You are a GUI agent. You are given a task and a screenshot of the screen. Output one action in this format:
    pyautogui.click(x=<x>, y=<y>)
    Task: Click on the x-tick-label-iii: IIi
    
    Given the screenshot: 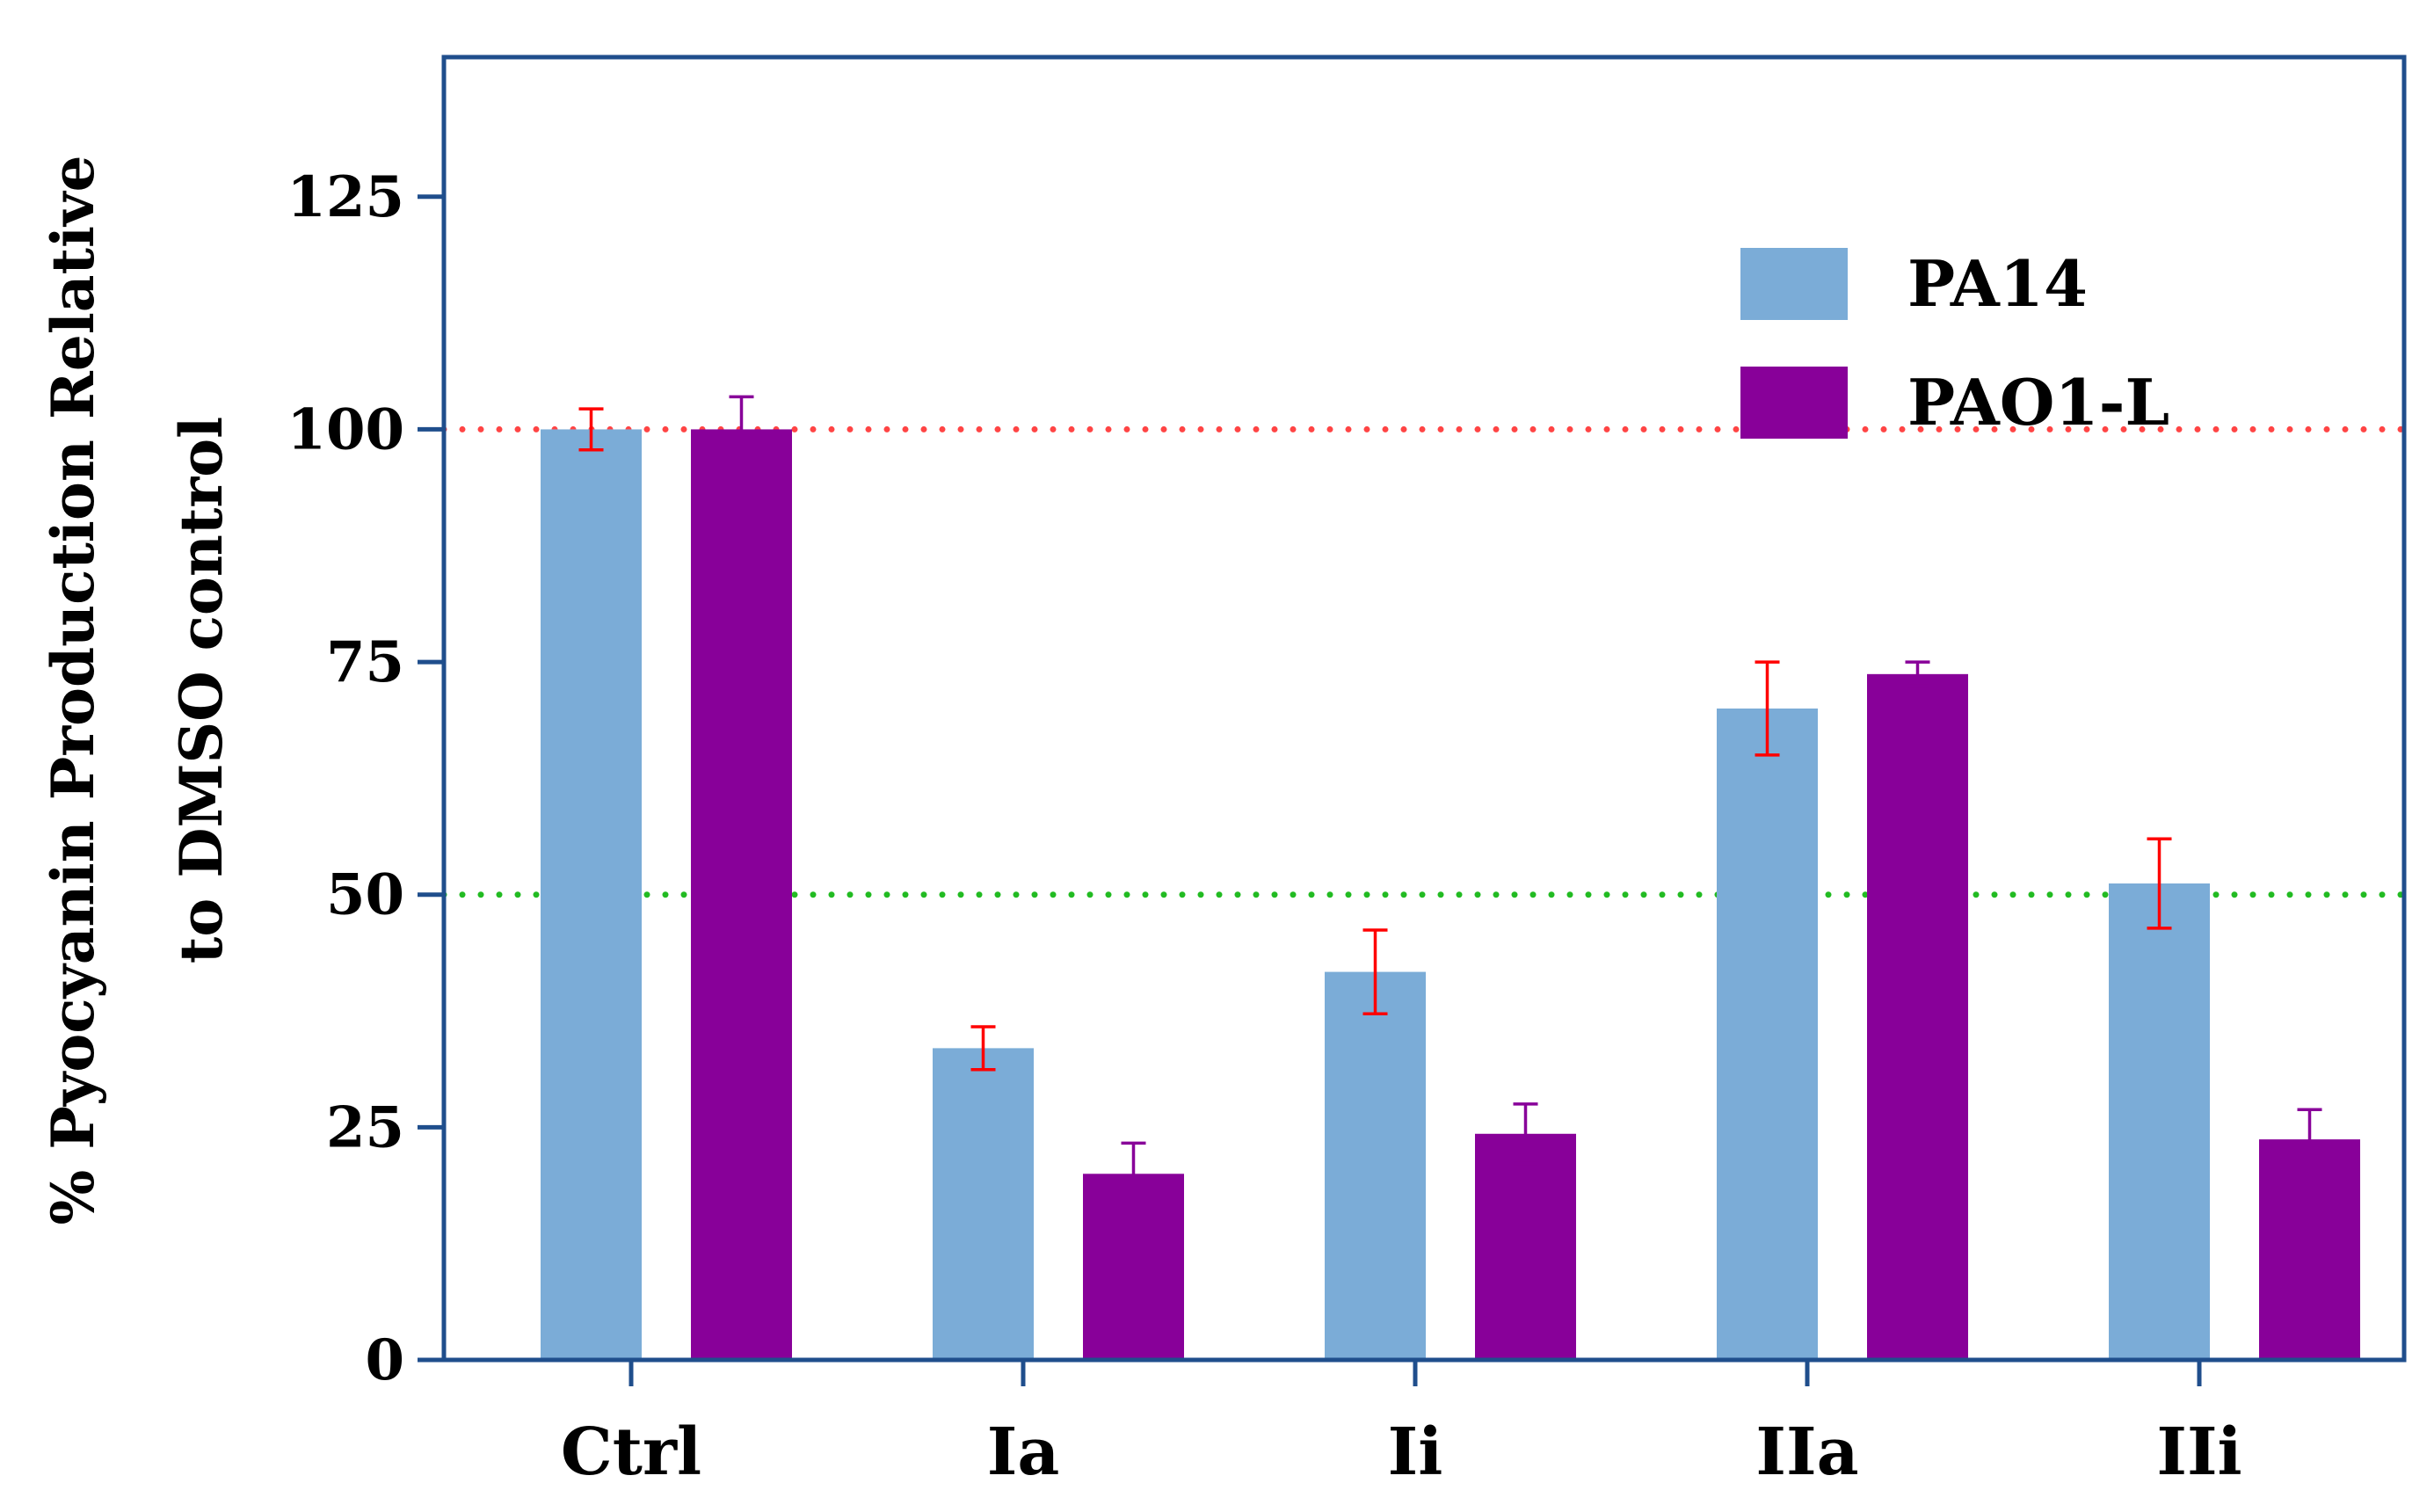 What is the action you would take?
    pyautogui.click(x=2199, y=1452)
    